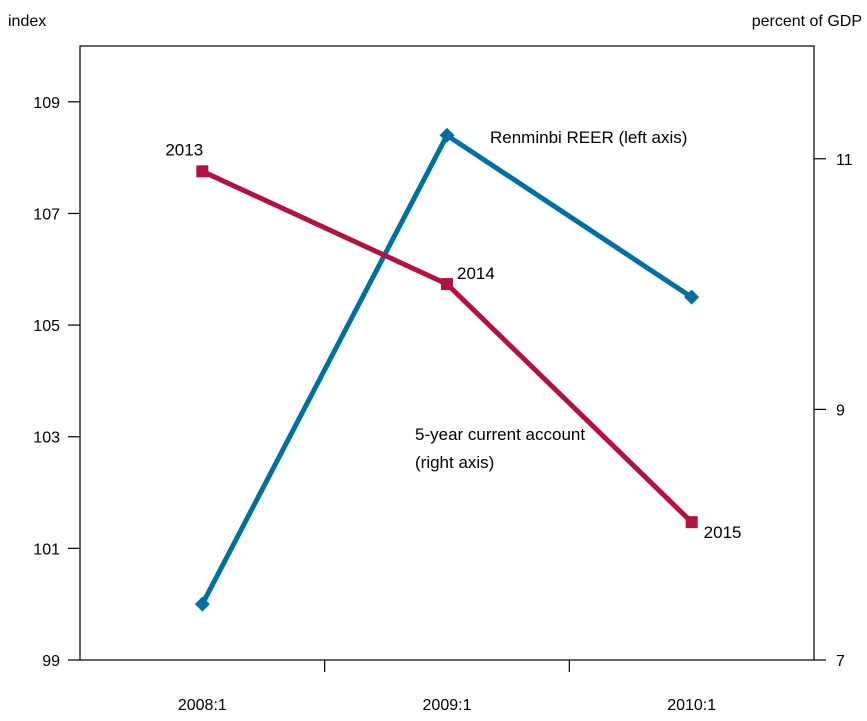 Image resolution: width=867 pixels, height=721 pixels. What do you see at coordinates (476, 273) in the screenshot?
I see `point-label: 2014` at bounding box center [476, 273].